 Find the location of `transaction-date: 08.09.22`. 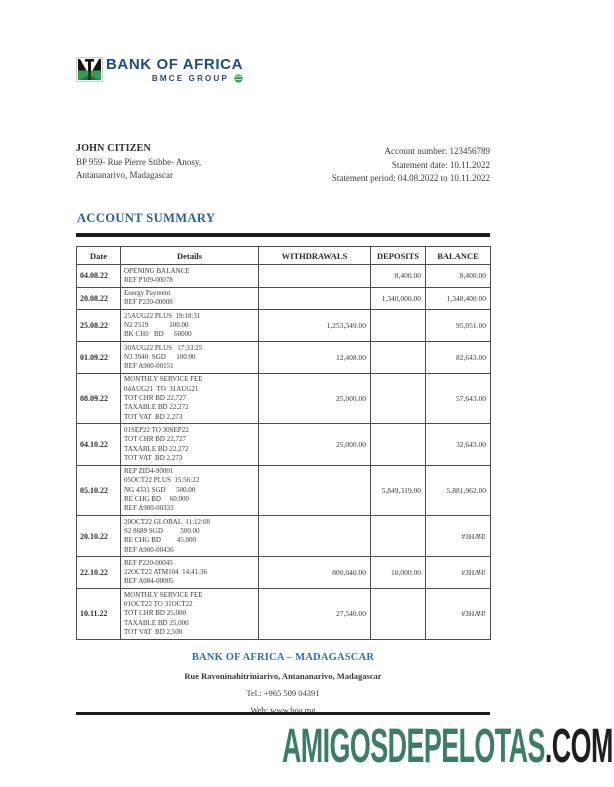

transaction-date: 08.09.22 is located at coordinates (98, 398).